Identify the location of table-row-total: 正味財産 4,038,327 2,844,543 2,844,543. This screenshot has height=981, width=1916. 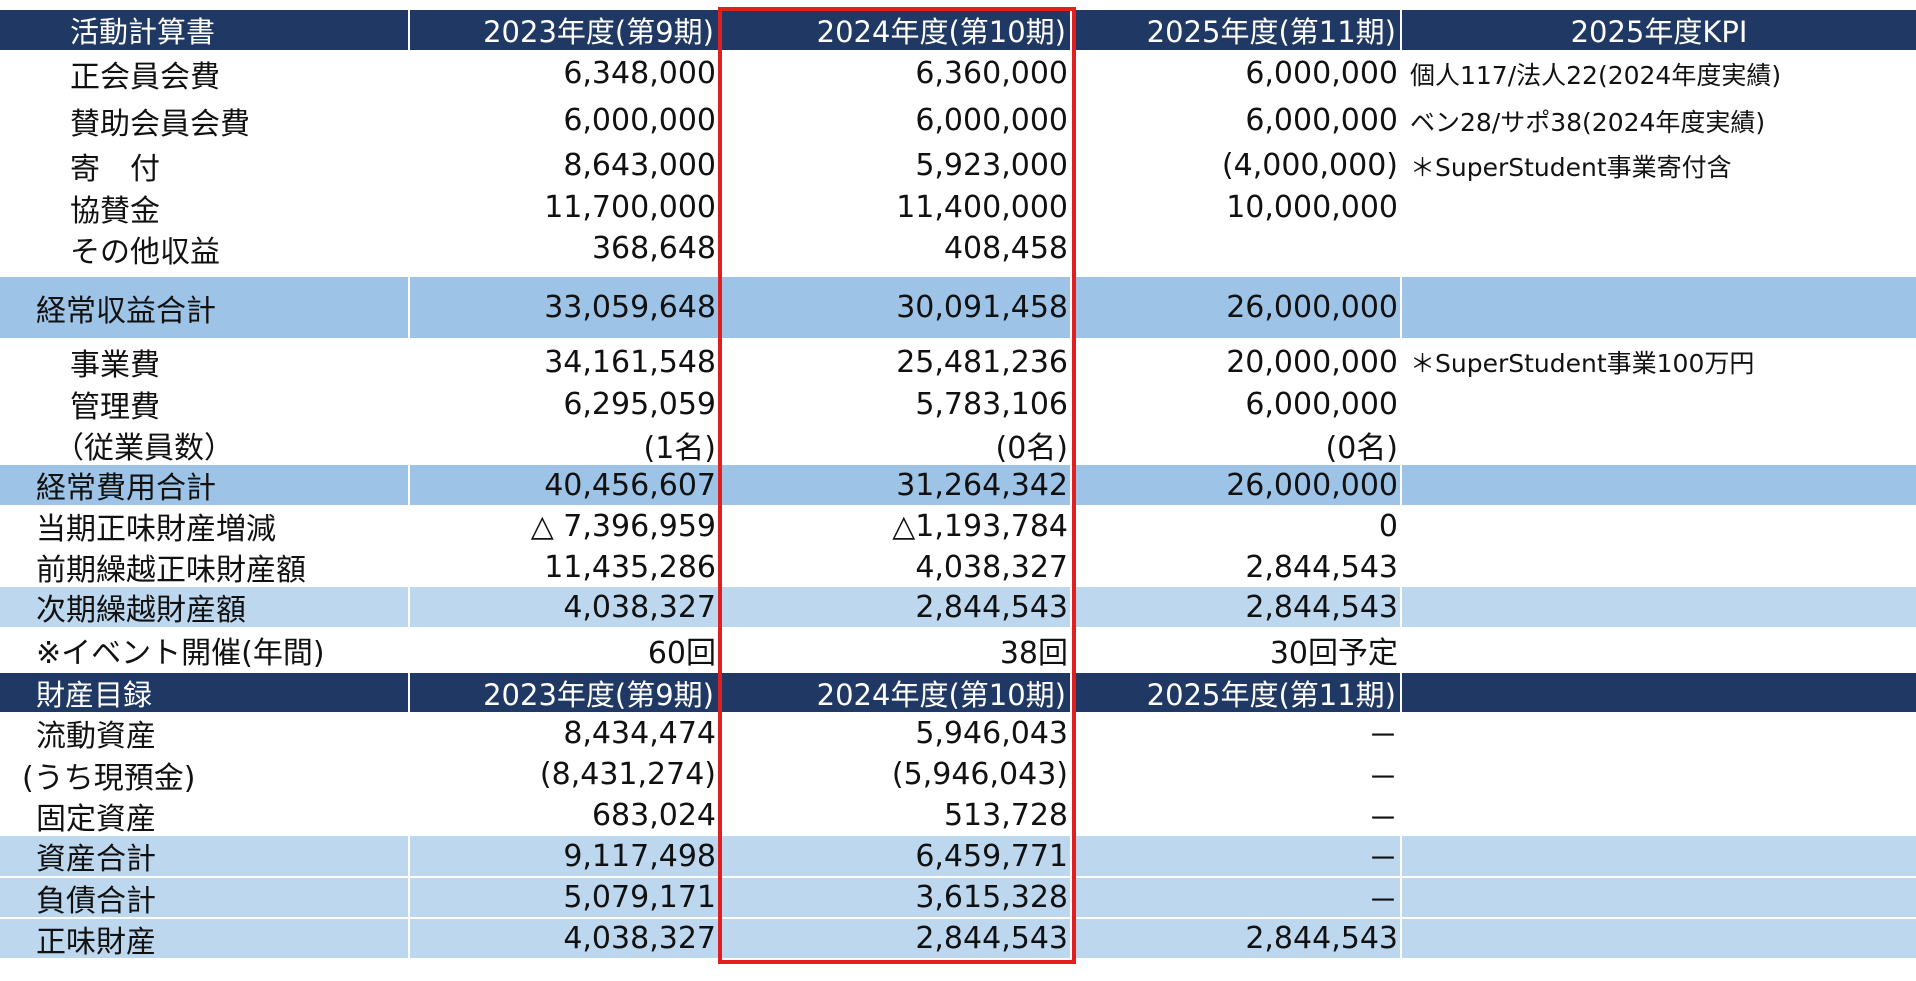
(958, 937).